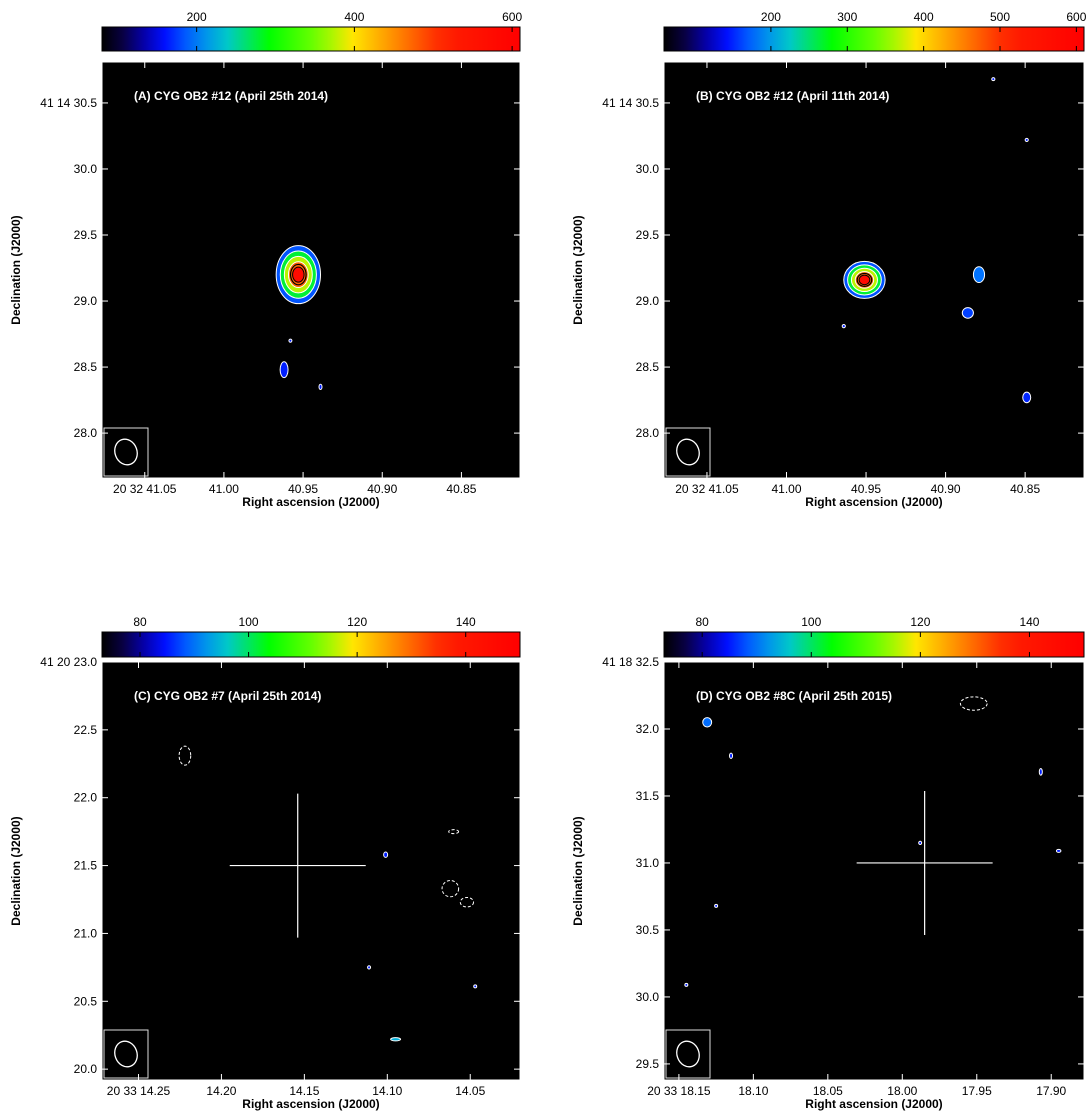  Describe the element at coordinates (304, 1091) in the screenshot. I see `x-tick-label: 14.15` at that location.